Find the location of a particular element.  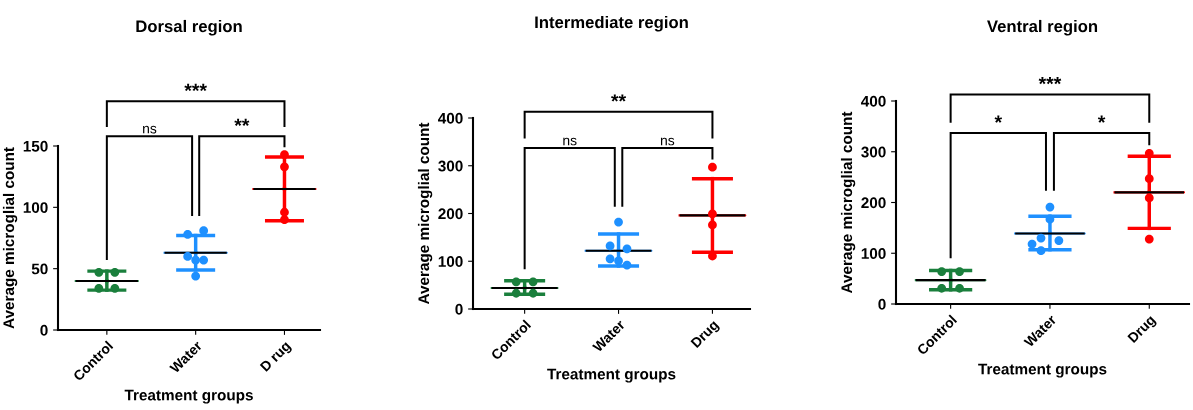

y-tick-label: 150 is located at coordinates (35, 146).